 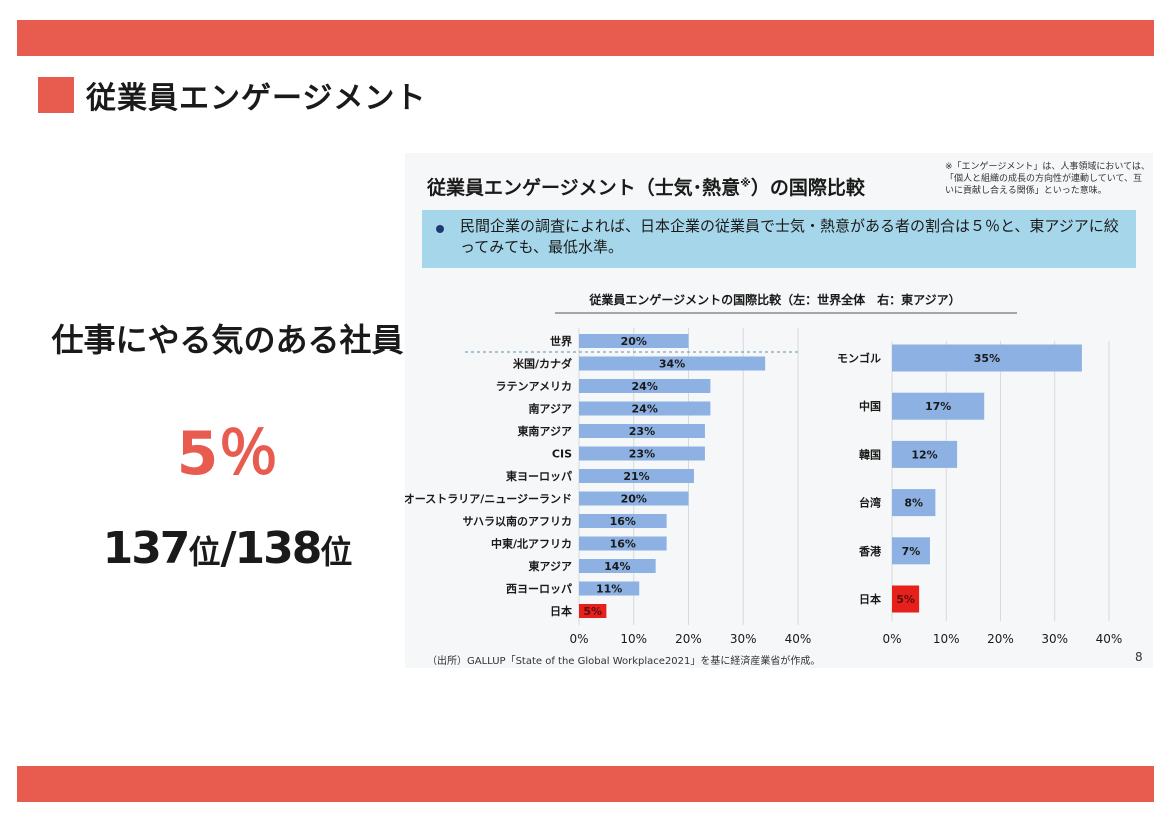 What do you see at coordinates (1000, 639) in the screenshot?
I see `east-asia-tick-label: 20%` at bounding box center [1000, 639].